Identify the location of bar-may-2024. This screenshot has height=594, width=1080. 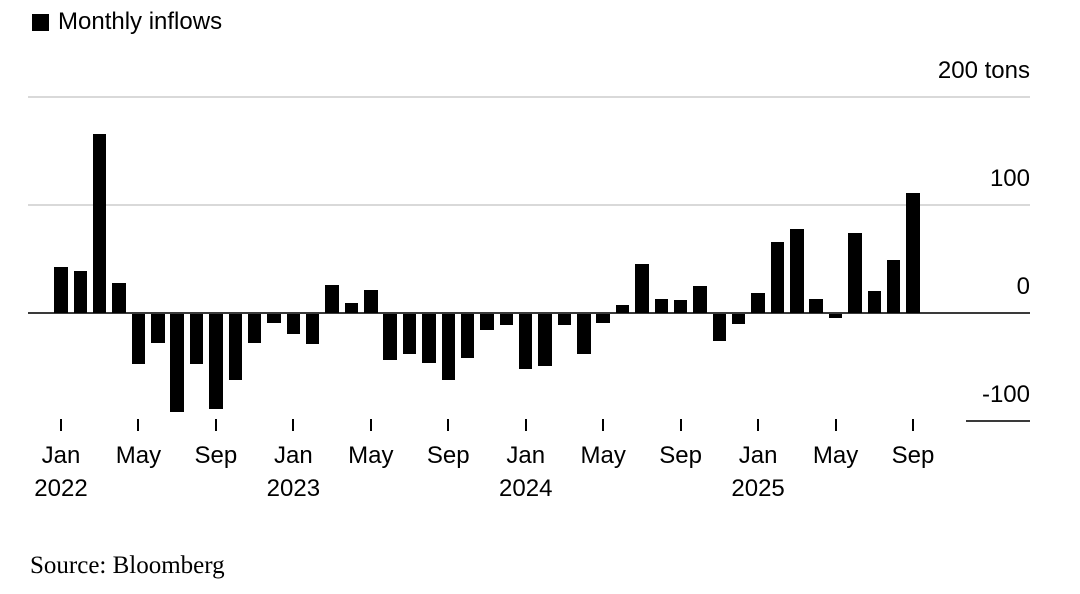
(603, 318).